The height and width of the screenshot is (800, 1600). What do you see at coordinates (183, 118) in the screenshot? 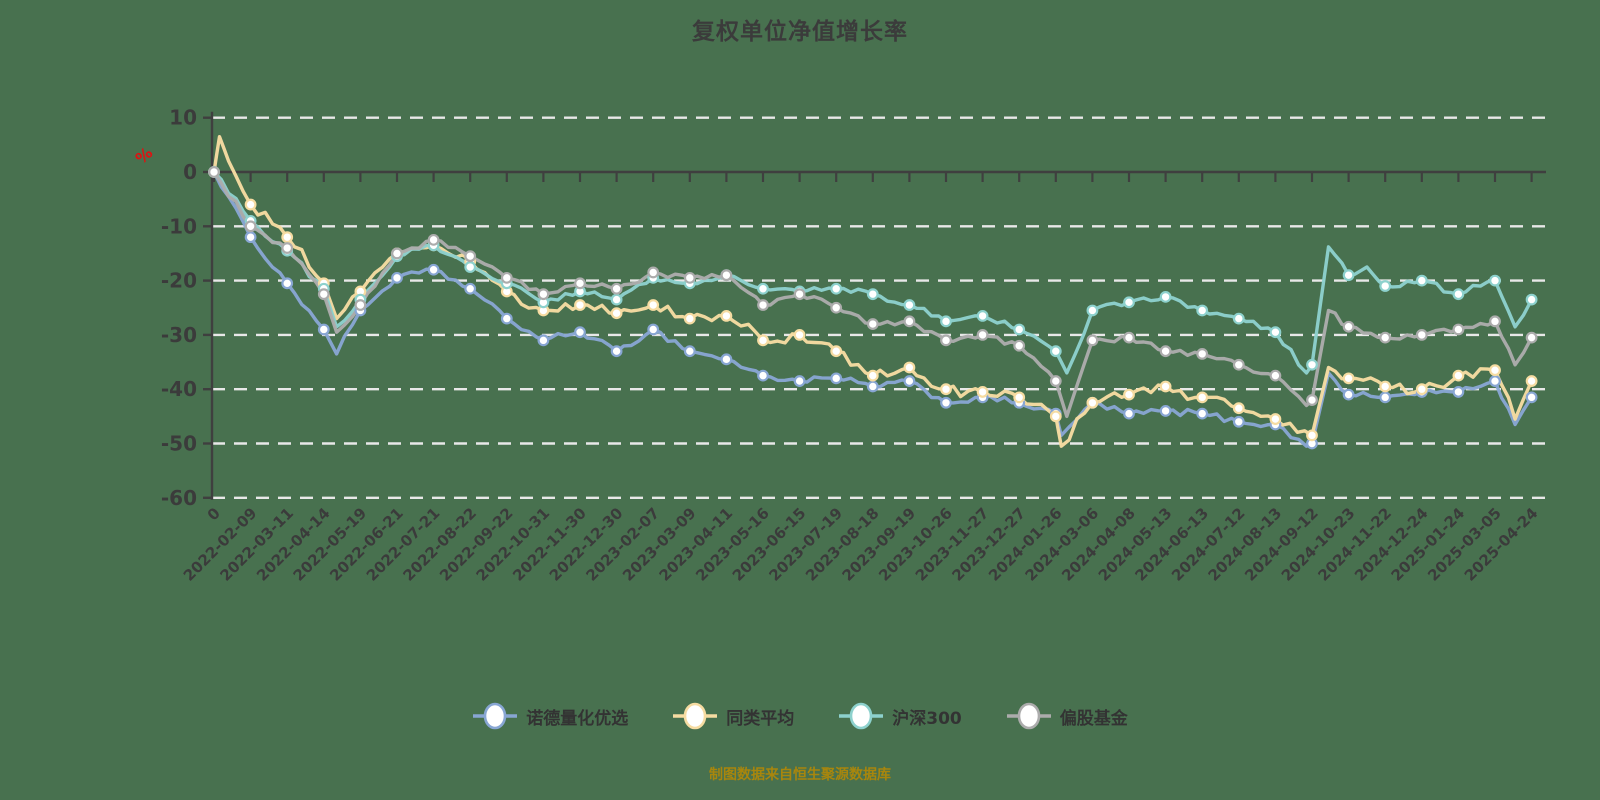
I see `y-tick-label: 10` at bounding box center [183, 118].